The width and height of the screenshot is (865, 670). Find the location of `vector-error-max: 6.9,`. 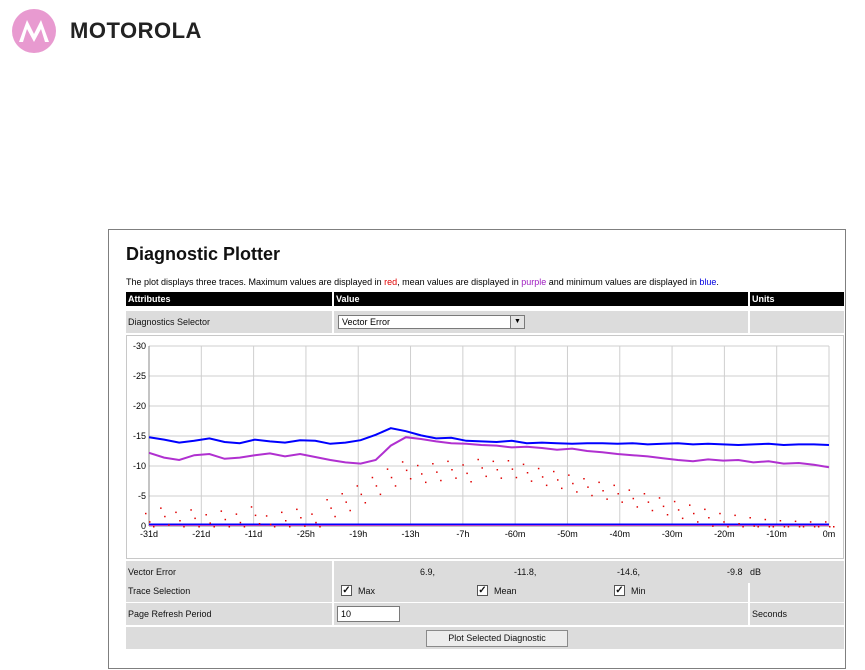

vector-error-max: 6.9, is located at coordinates (428, 572).